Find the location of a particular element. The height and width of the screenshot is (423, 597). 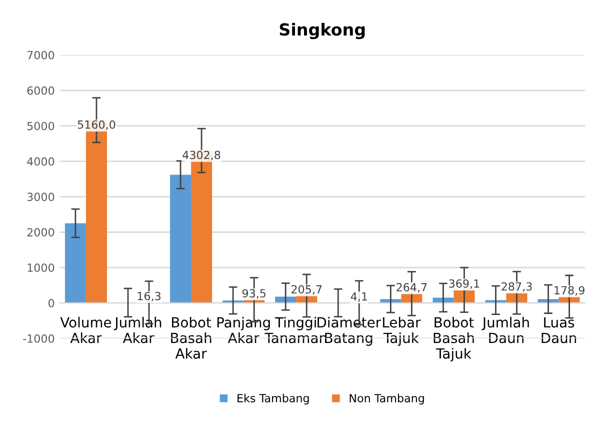

x-tick-label: Volume Akar is located at coordinates (86, 330).